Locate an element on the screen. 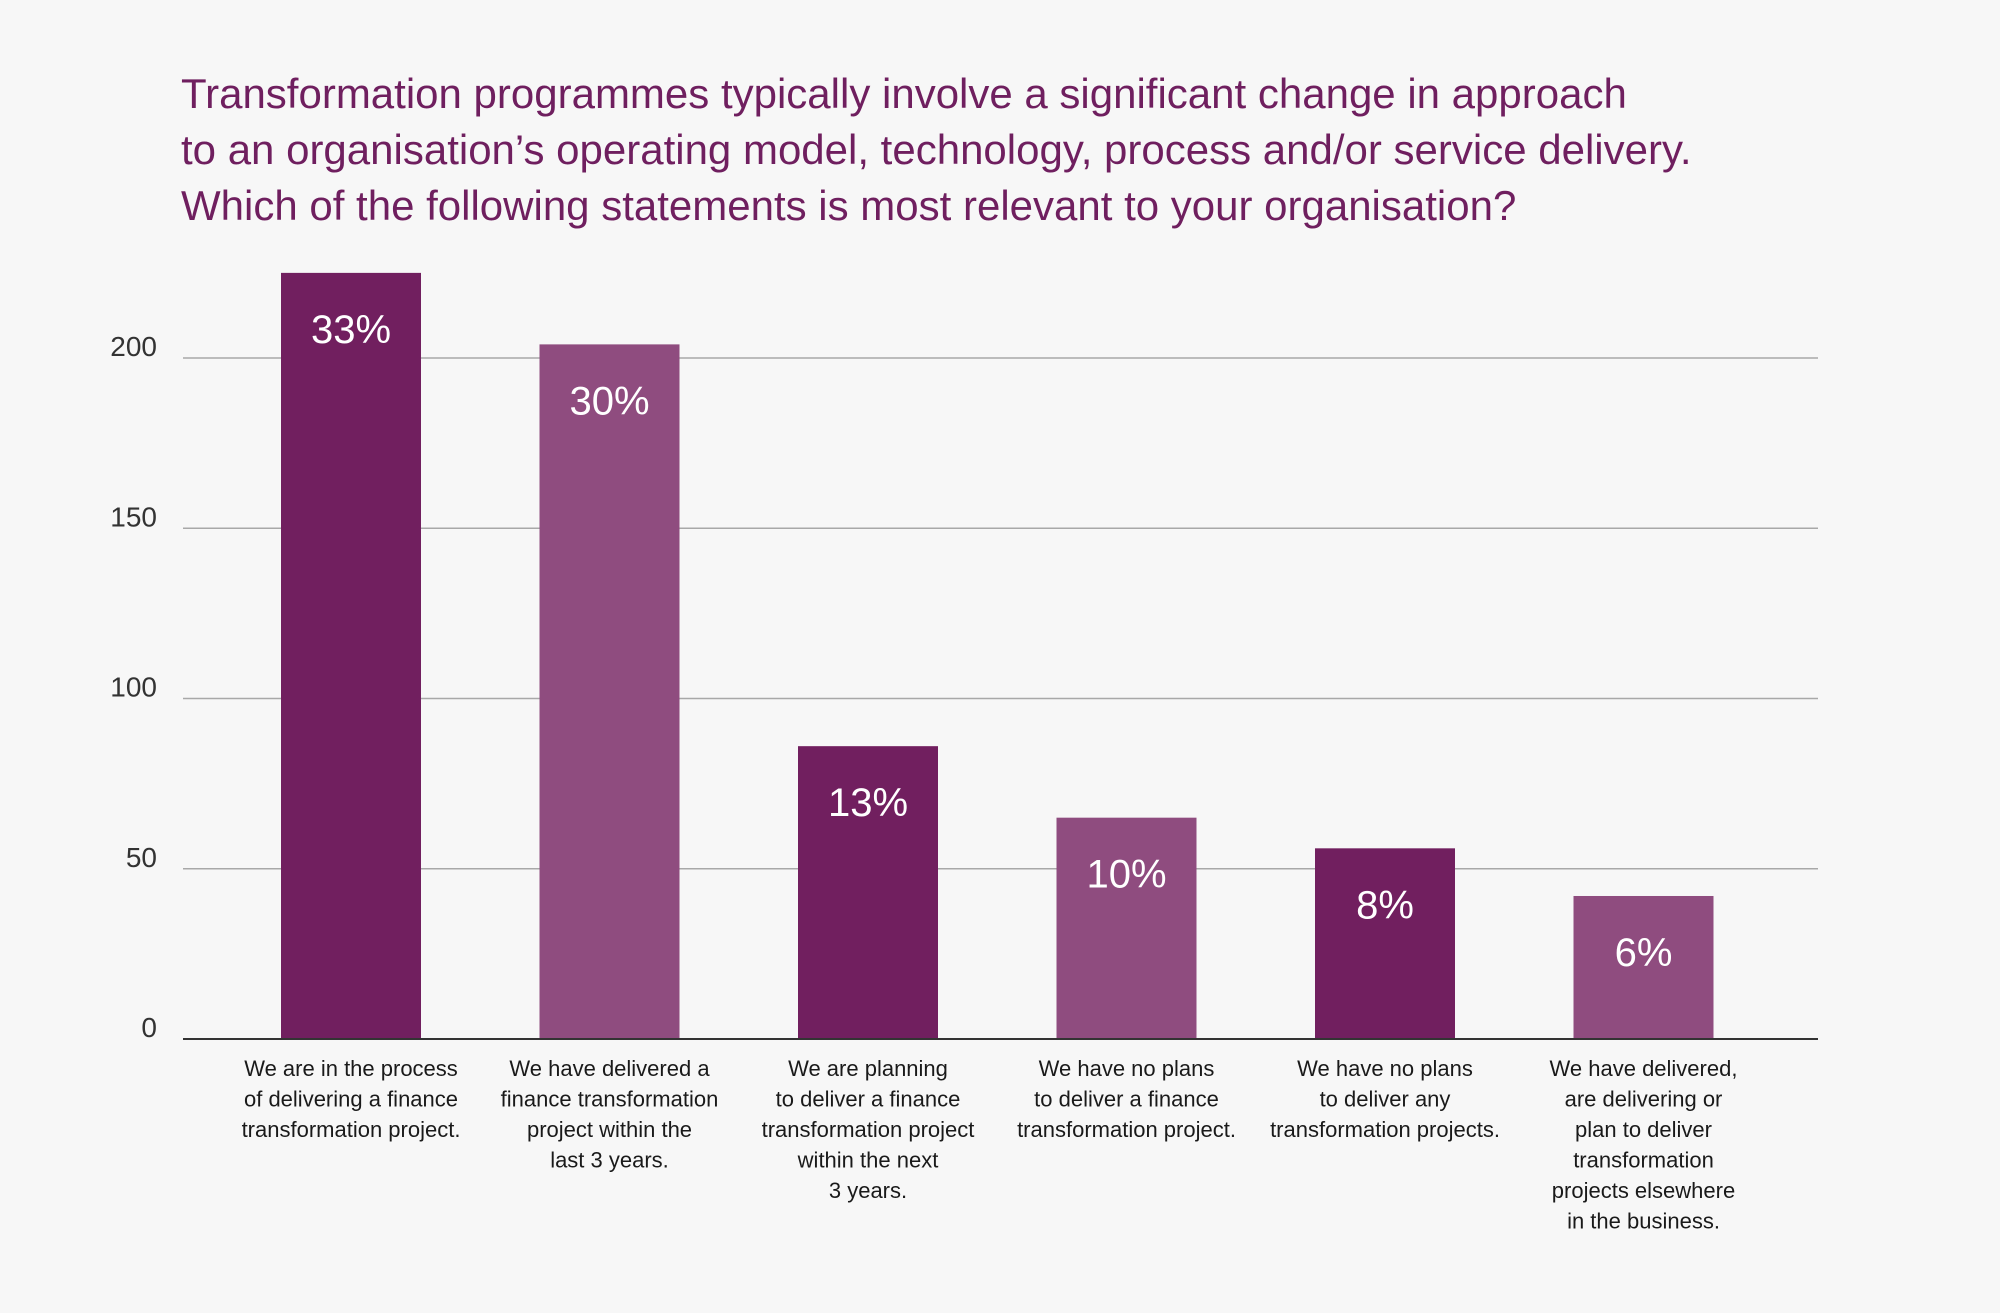 The width and height of the screenshot is (2000, 1313). y-axis-ticks: 0 50 100 150 200 is located at coordinates (133, 687).